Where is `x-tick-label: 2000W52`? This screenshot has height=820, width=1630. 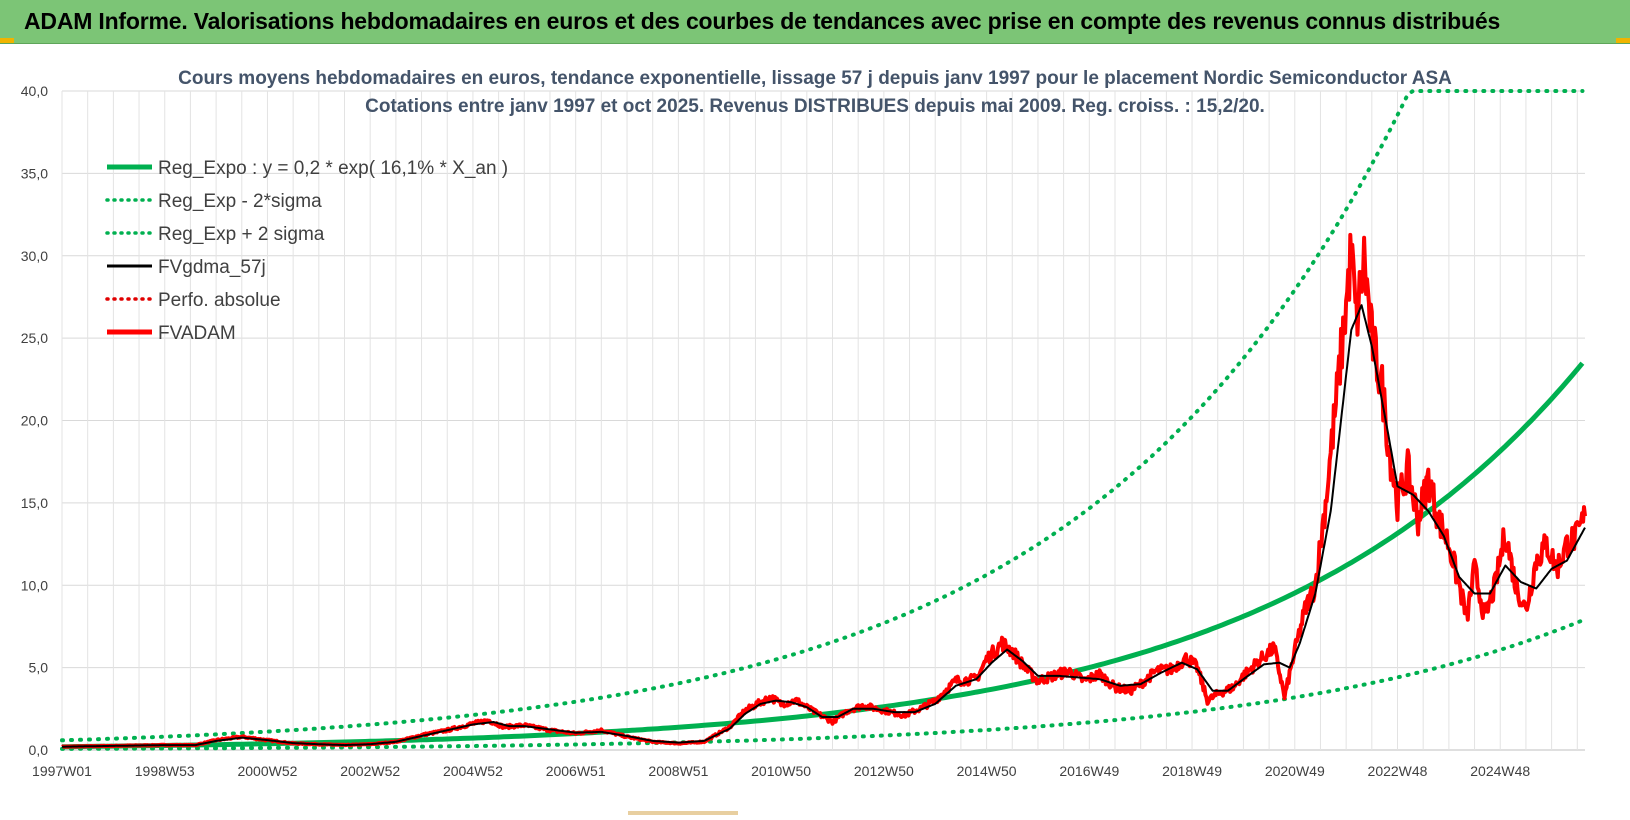
x-tick-label: 2000W52 is located at coordinates (267, 771).